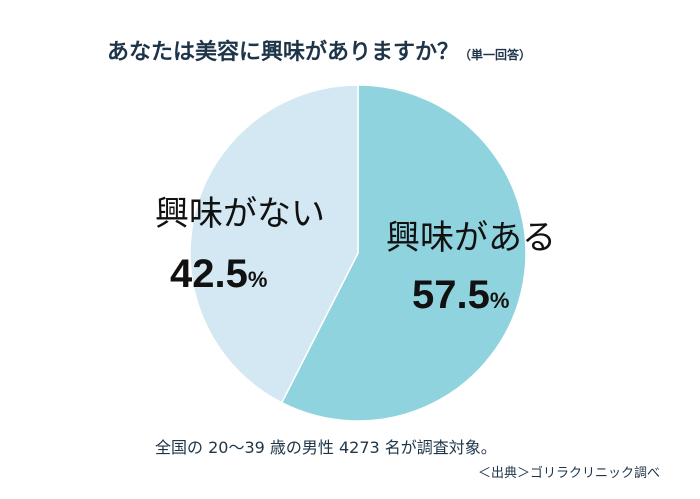 This screenshot has height=499, width=700. I want to click on slice-label-yes: 興味がある, so click(471, 238).